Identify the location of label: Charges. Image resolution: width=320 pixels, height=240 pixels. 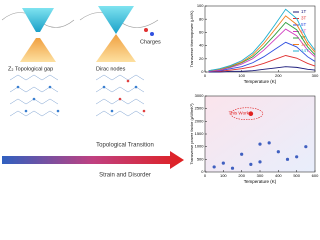
(150, 42).